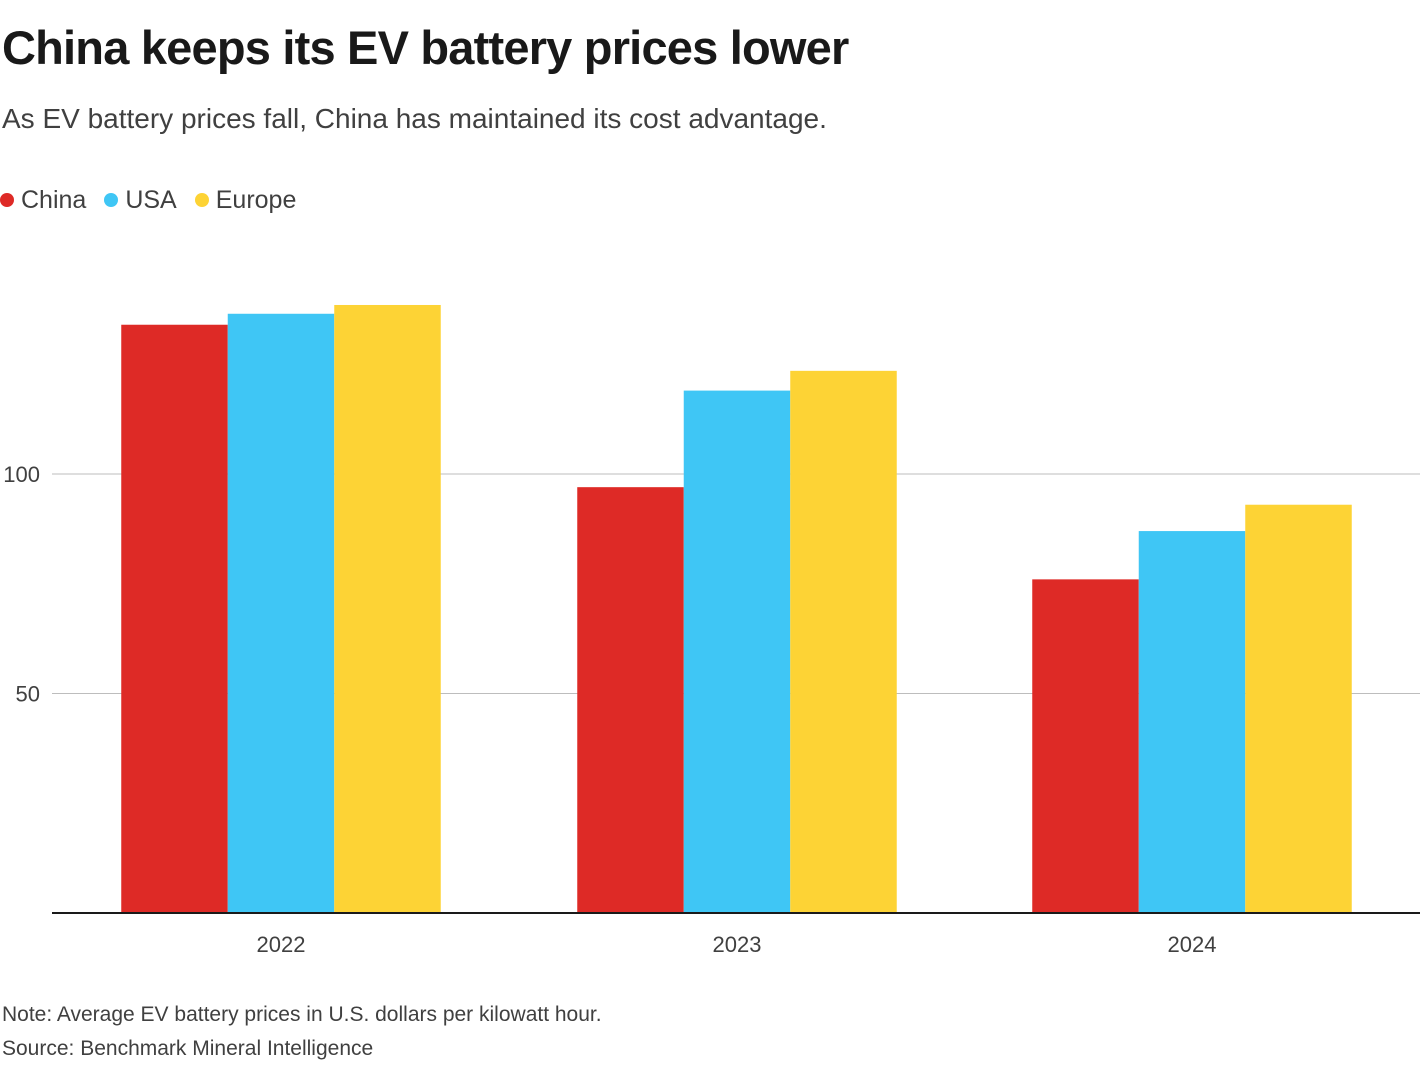 The image size is (1420, 1070). I want to click on legend-item-usa: USA, so click(140, 200).